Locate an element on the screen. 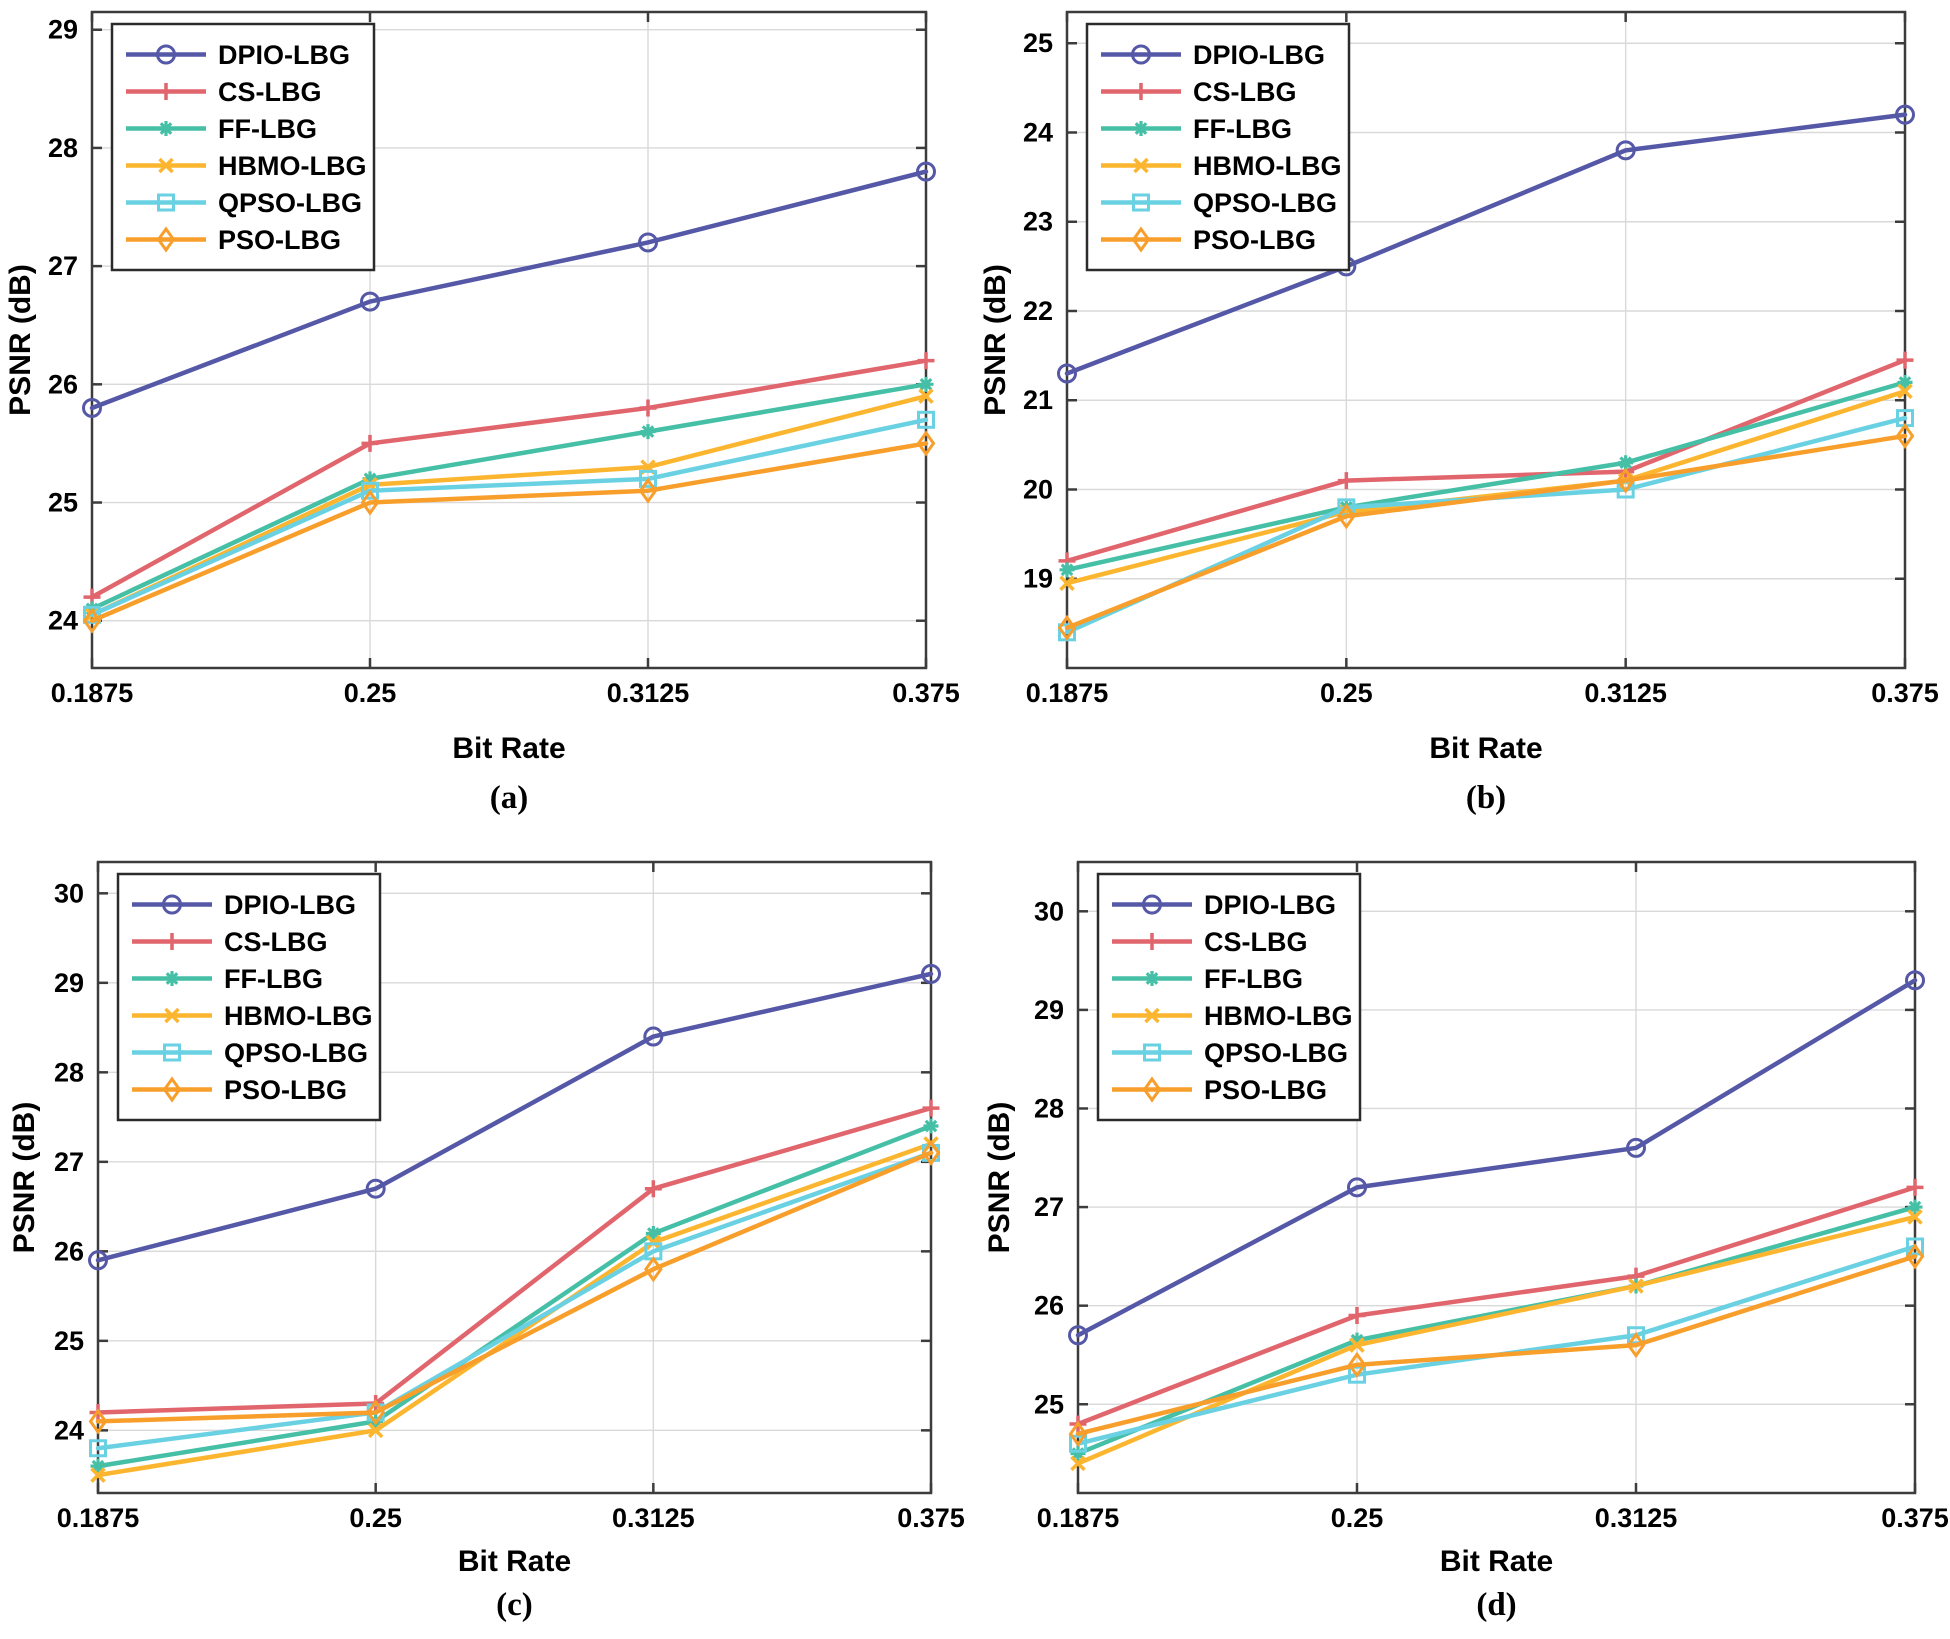 This screenshot has width=1950, height=1639. legend-item-PSO-LBG: PSO-LBG is located at coordinates (239, 1090).